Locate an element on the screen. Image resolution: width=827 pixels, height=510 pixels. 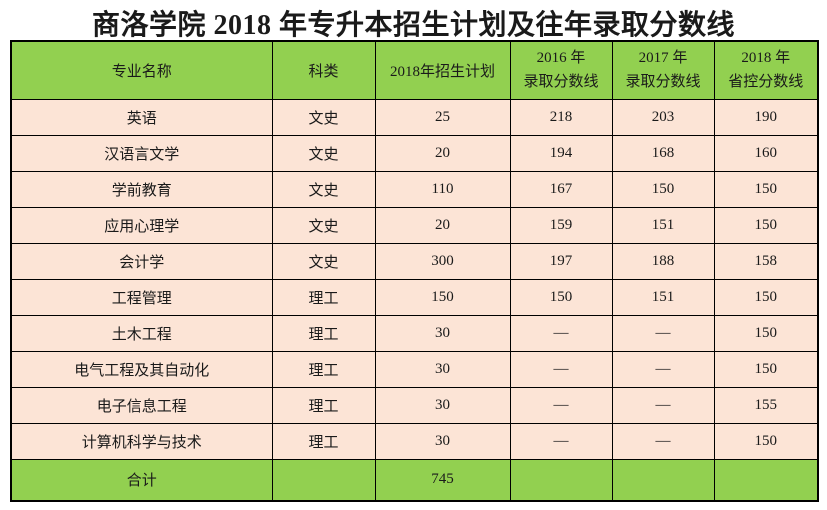
table-row: 计算机科学与技术 理工 30 — — 150 is located at coordinates (414, 441).